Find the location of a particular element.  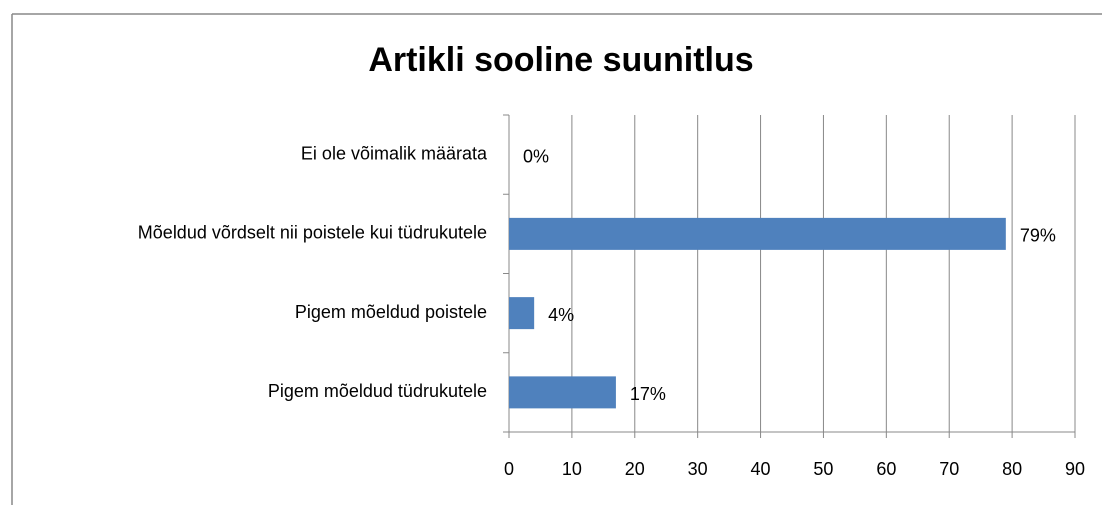

x-tick-label: 50 is located at coordinates (823, 469).